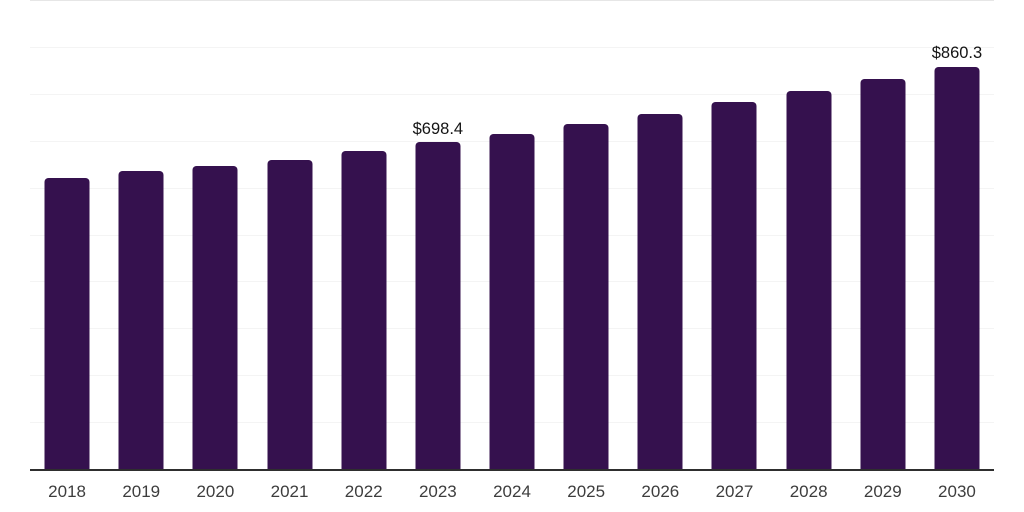 This screenshot has height=512, width=1024. I want to click on x-tick-label-2022: 2022, so click(363, 491).